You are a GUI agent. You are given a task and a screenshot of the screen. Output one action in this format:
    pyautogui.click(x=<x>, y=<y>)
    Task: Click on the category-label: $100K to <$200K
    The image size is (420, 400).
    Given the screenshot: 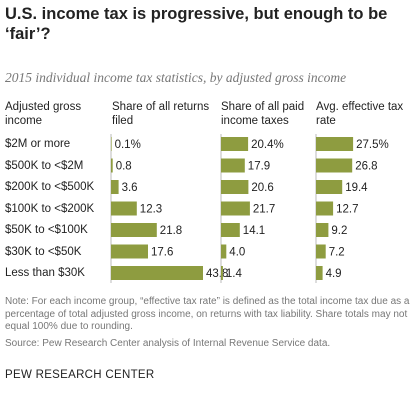 What is the action you would take?
    pyautogui.click(x=50, y=208)
    